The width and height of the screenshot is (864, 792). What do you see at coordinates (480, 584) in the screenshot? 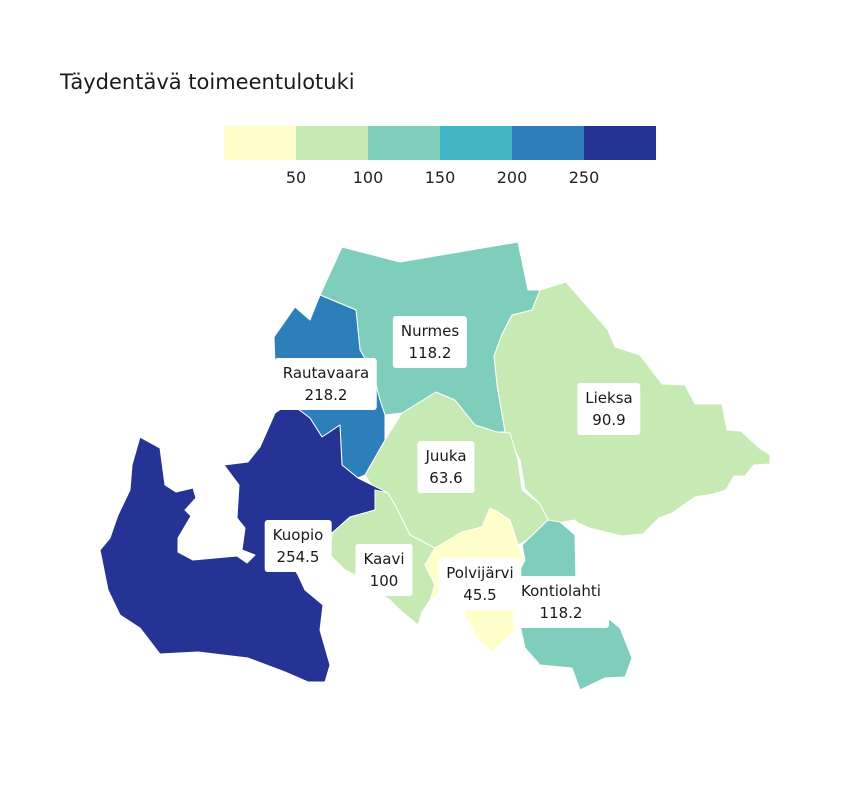
I see `label-polvijarvi: Polvijärvi 45.5` at bounding box center [480, 584].